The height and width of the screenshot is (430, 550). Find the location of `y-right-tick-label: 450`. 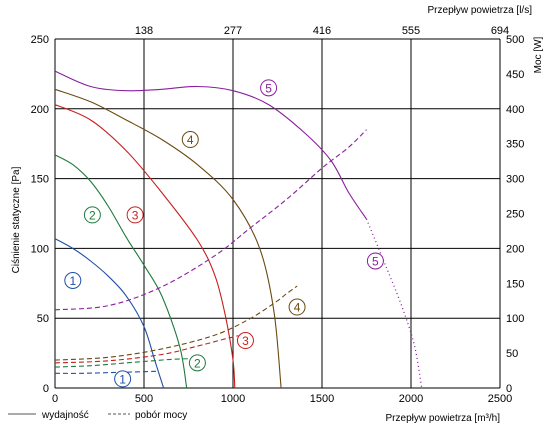

y-right-tick-label: 450 is located at coordinates (515, 75).